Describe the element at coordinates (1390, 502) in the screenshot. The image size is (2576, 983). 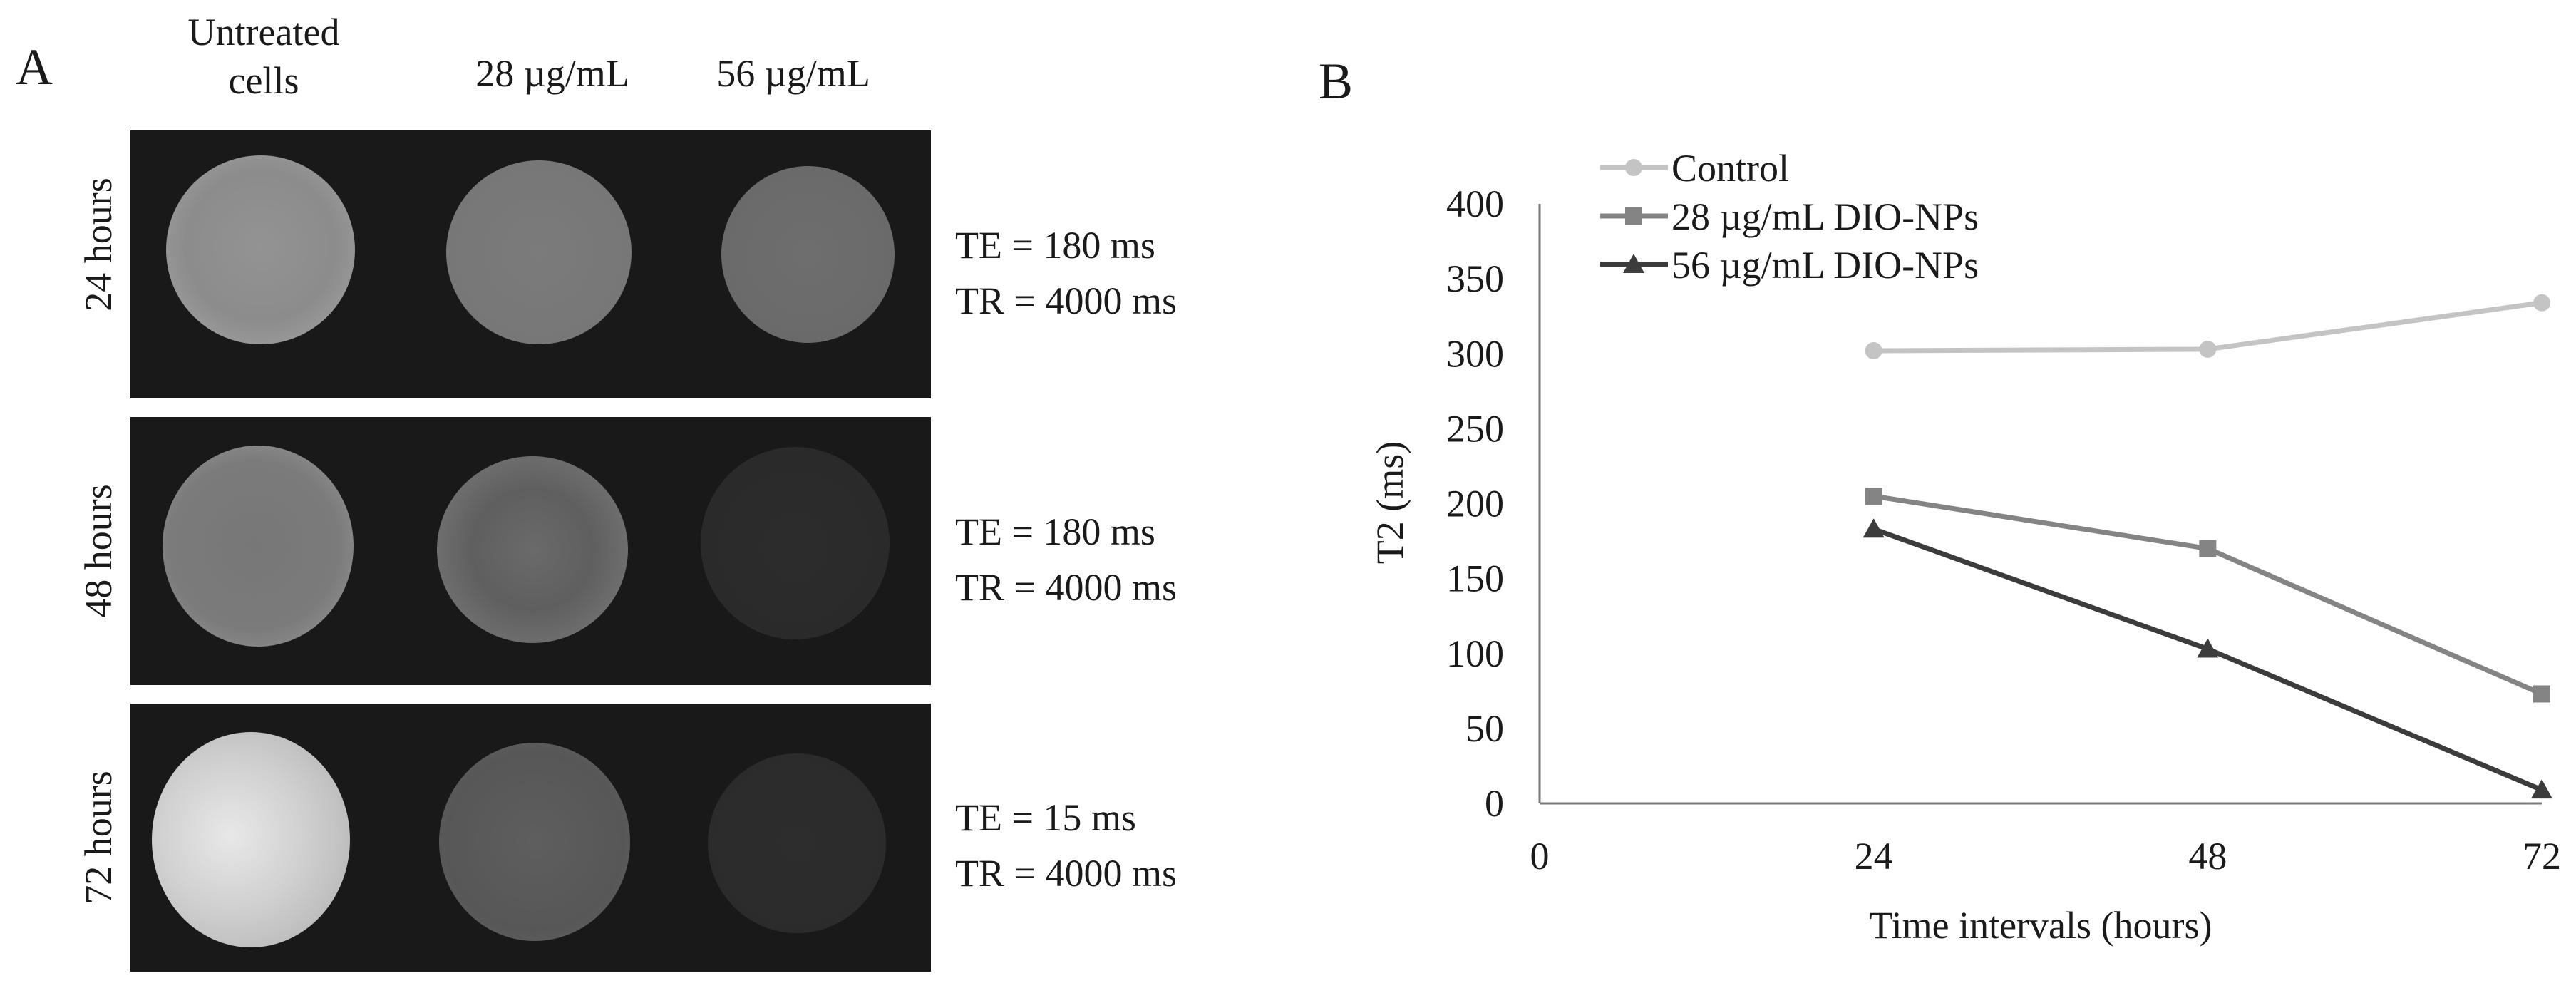
I see `y-axis-label: T2 (ms)` at that location.